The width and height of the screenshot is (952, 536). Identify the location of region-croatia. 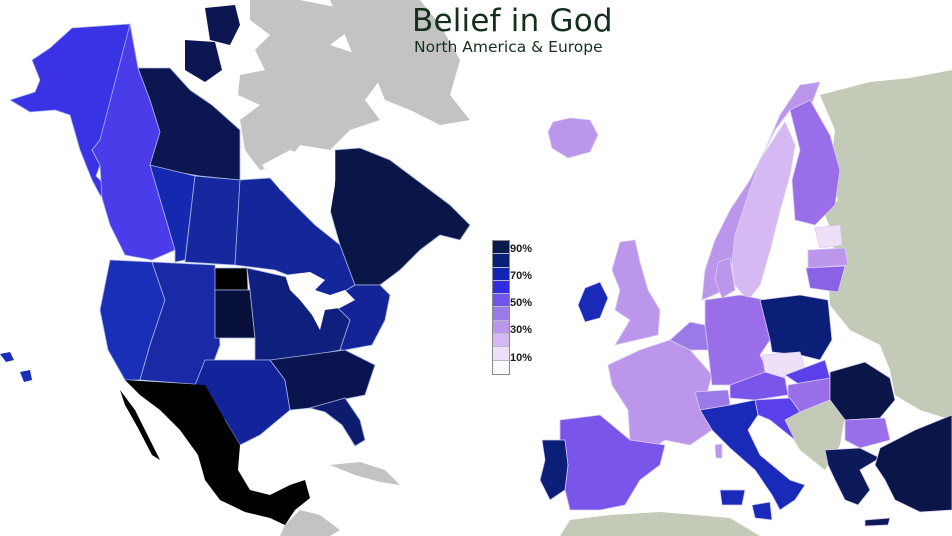
(777, 419).